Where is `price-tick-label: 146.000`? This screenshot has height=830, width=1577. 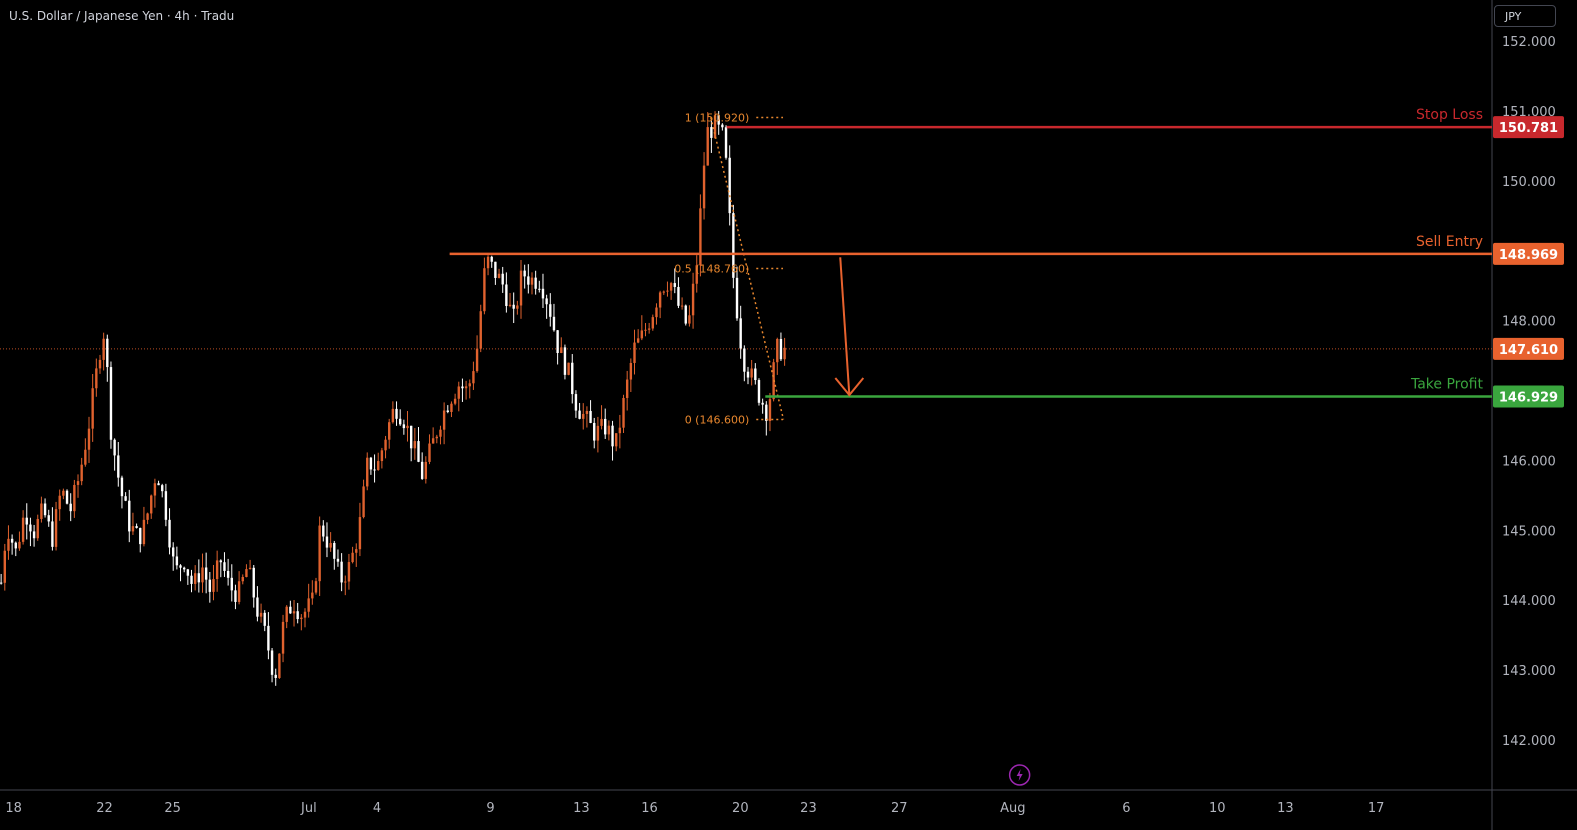 price-tick-label: 146.000 is located at coordinates (1529, 461).